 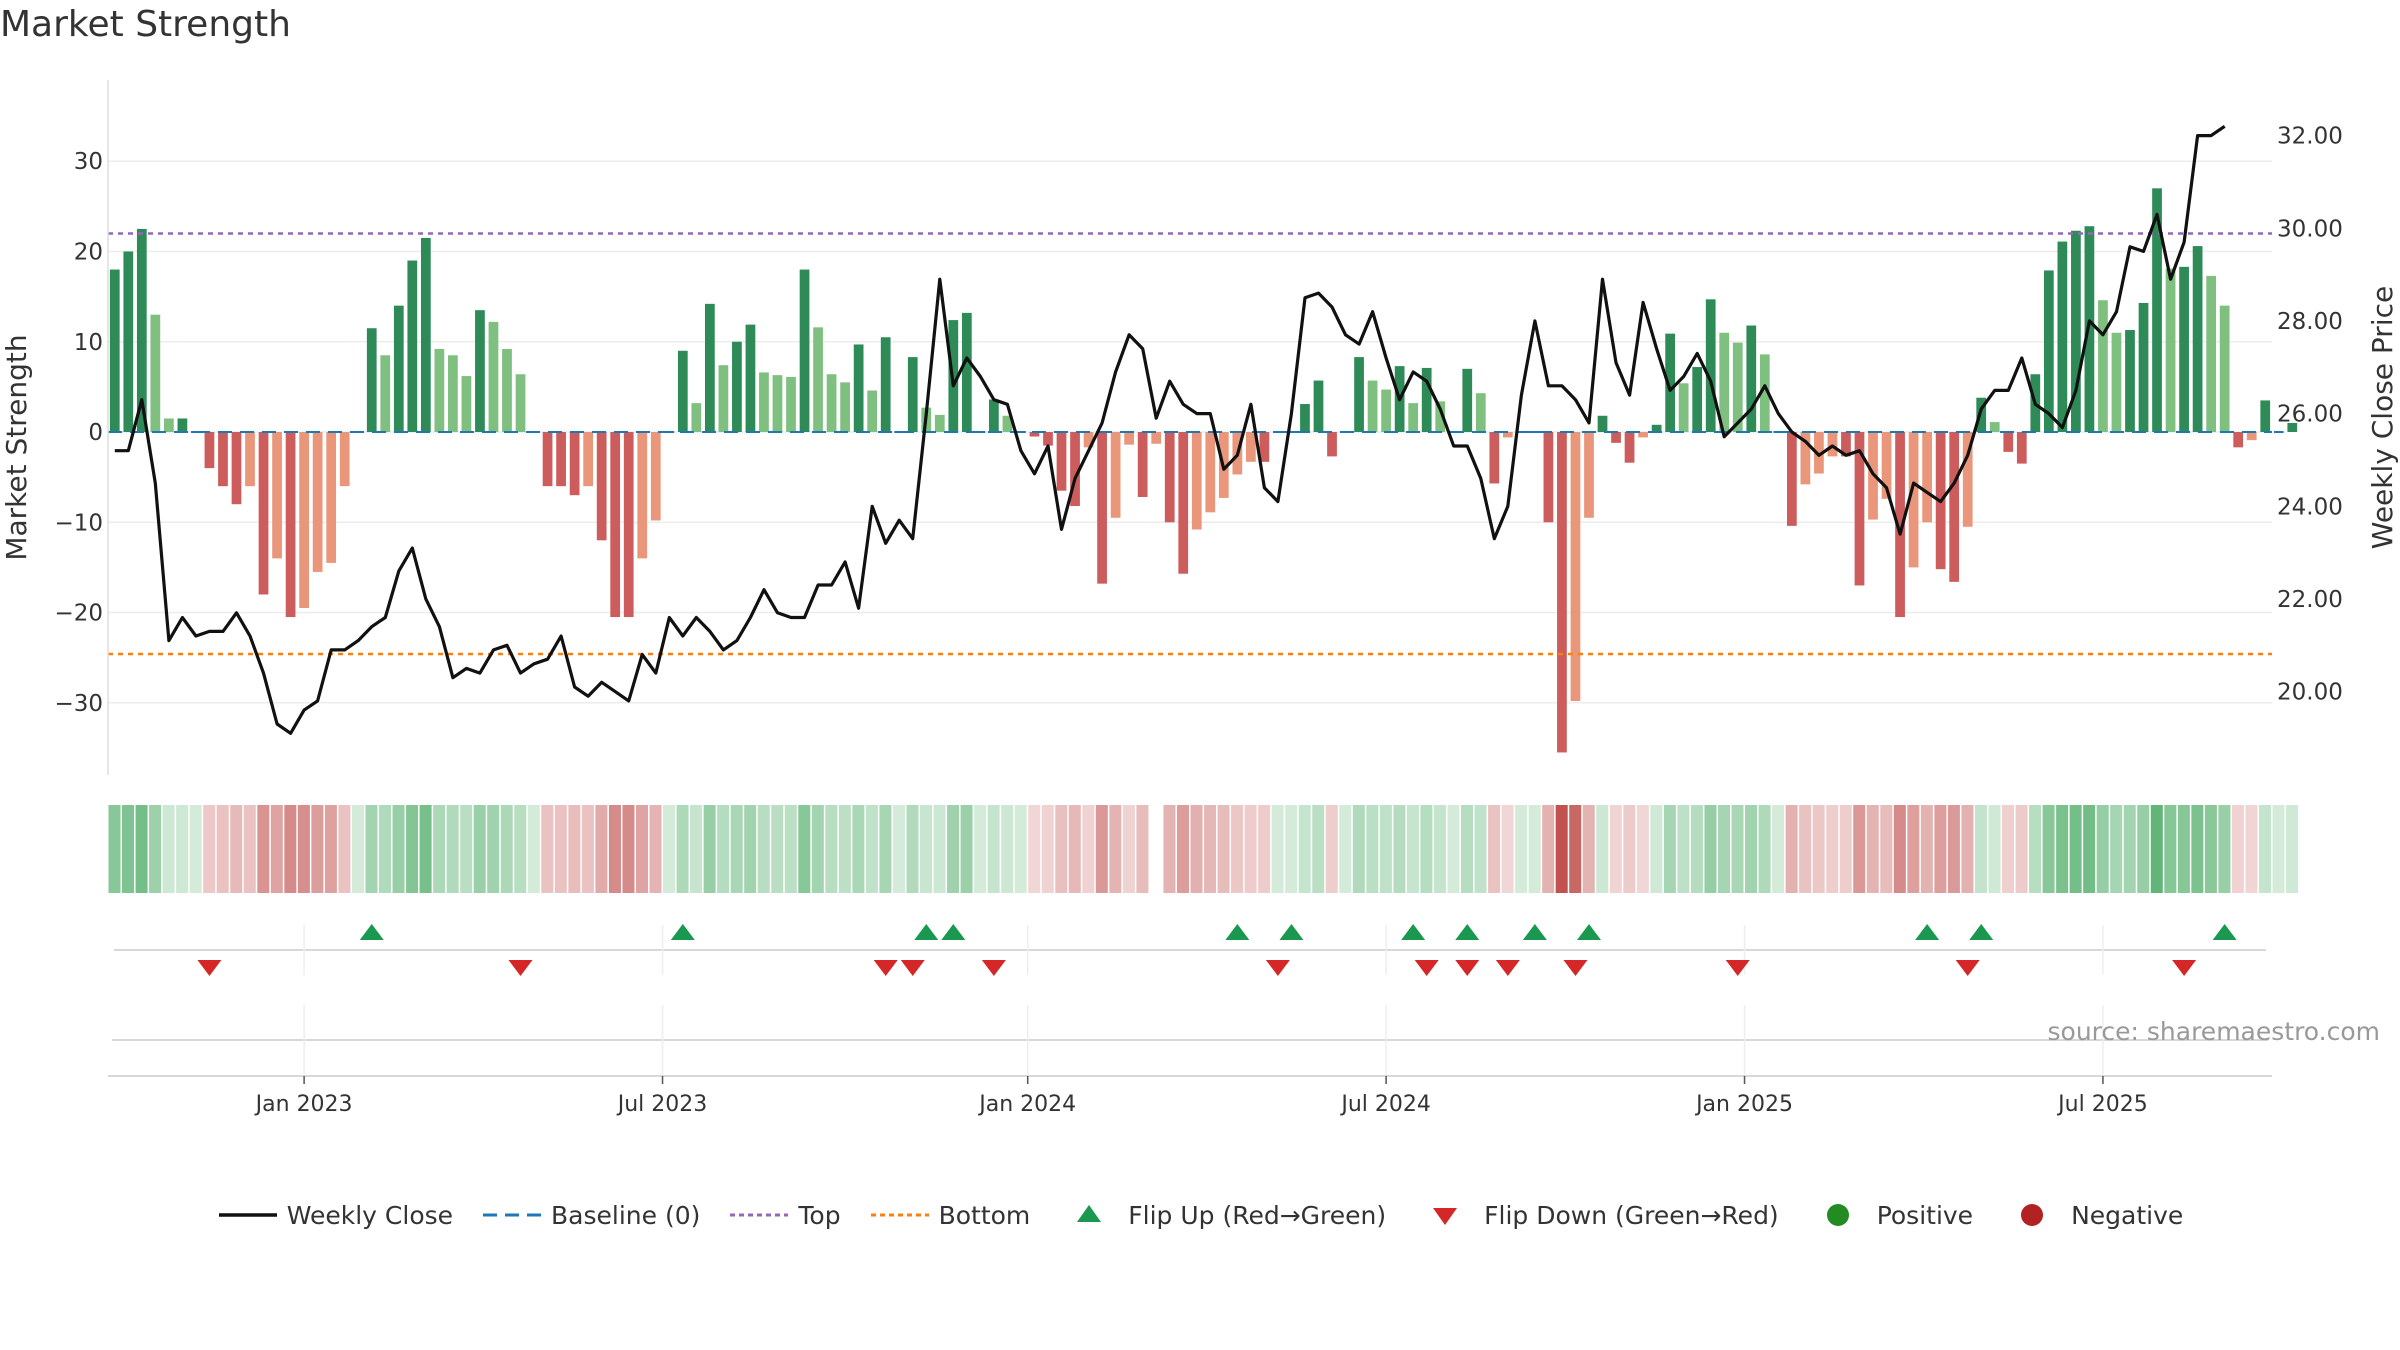 I want to click on x-tick-label: Jul 2025, so click(x=2102, y=1104).